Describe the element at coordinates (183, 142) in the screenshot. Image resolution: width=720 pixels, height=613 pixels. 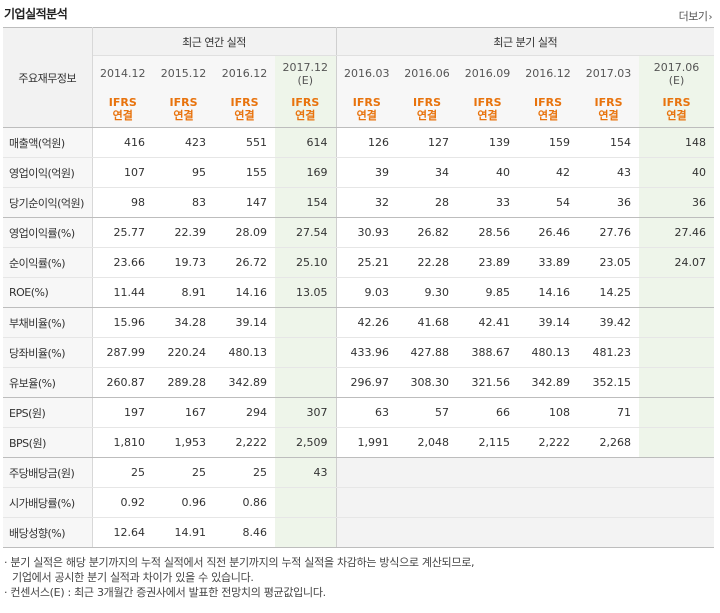
I see `table-cell: 423` at that location.